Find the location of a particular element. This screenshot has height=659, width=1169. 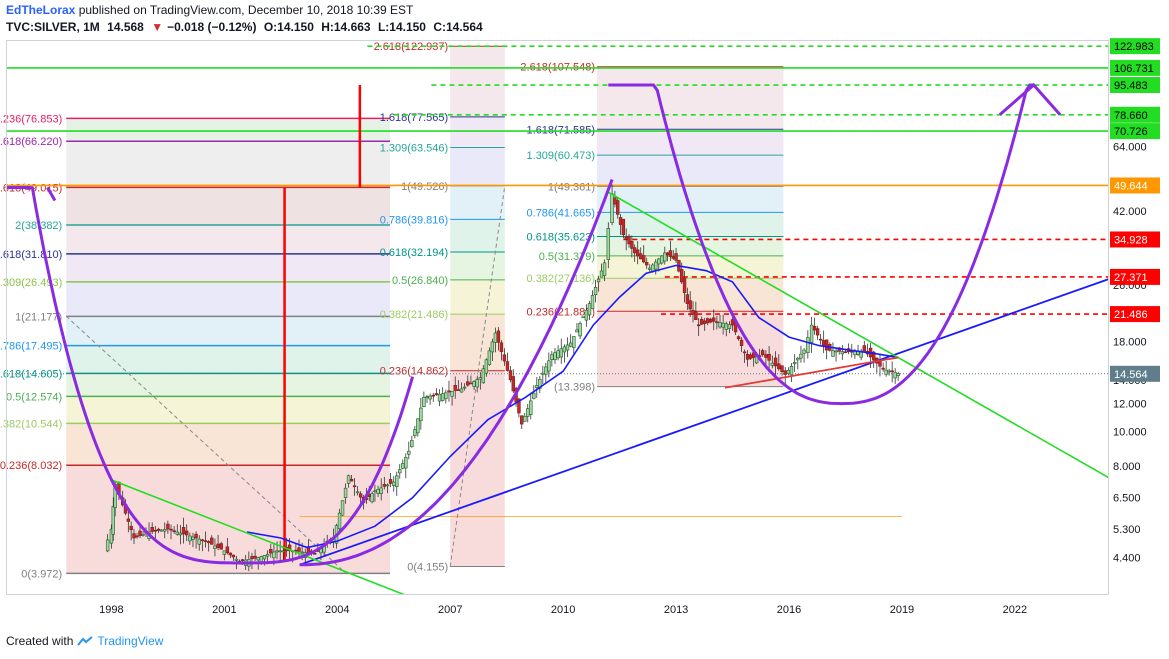

red-trendline is located at coordinates (811, 372).